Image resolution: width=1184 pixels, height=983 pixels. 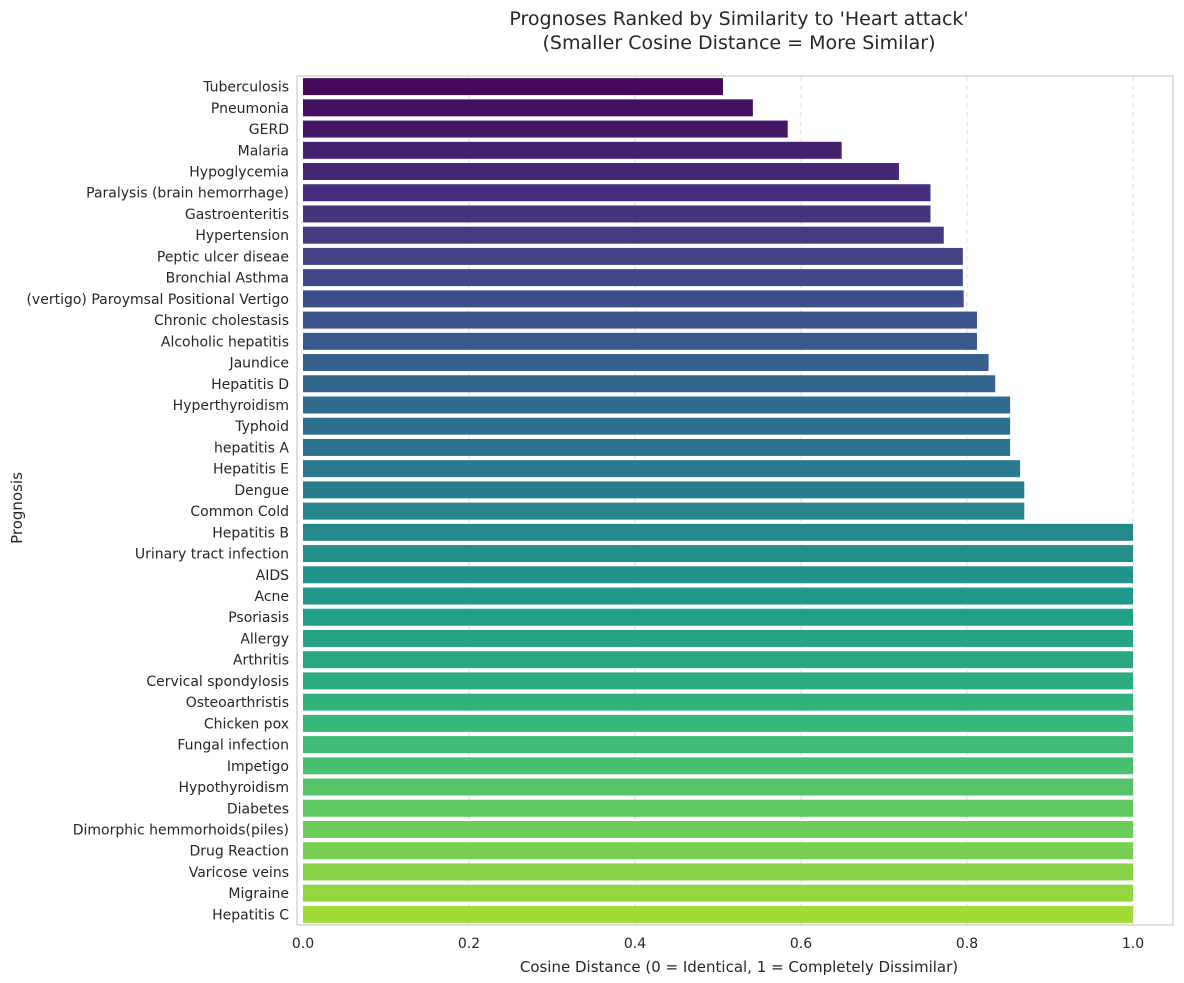 What do you see at coordinates (237, 703) in the screenshot?
I see `y-tick-label: Osteoarthristis` at bounding box center [237, 703].